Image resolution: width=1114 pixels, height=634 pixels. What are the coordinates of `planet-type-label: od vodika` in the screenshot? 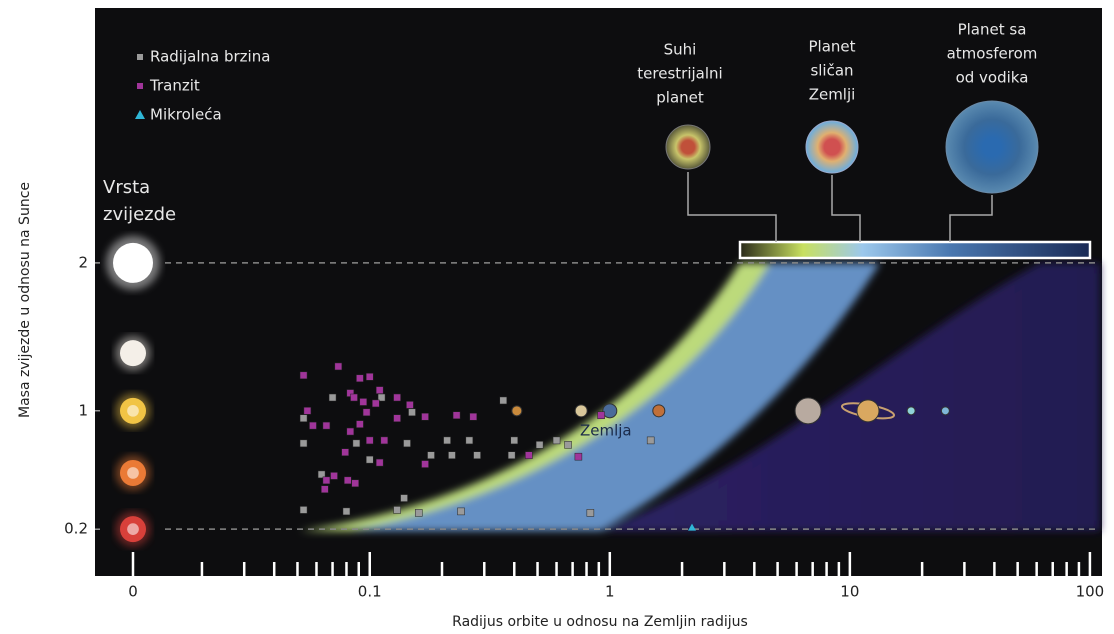 It's located at (992, 78).